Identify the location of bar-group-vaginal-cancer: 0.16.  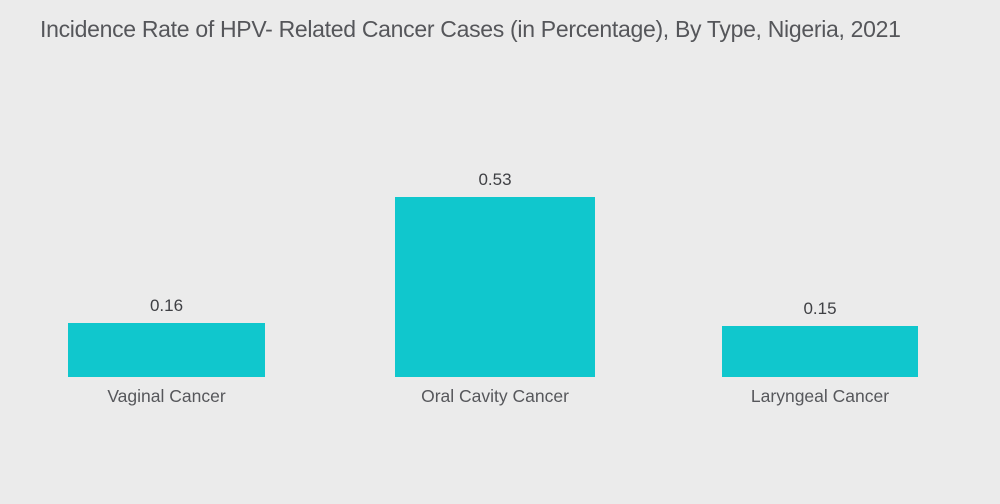
(166, 337).